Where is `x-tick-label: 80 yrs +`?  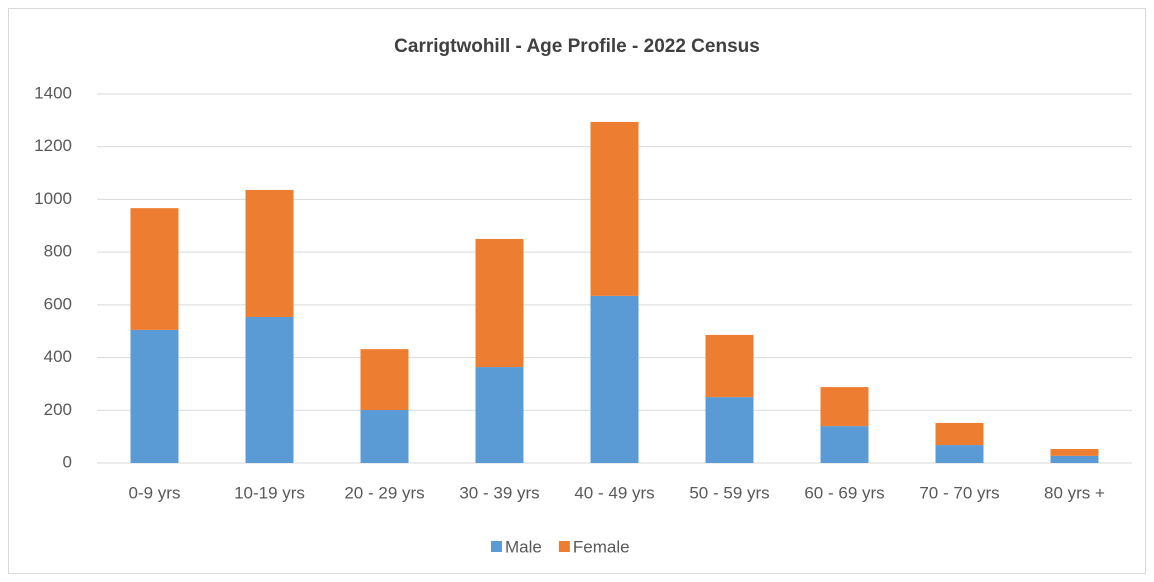
x-tick-label: 80 yrs + is located at coordinates (1074, 492).